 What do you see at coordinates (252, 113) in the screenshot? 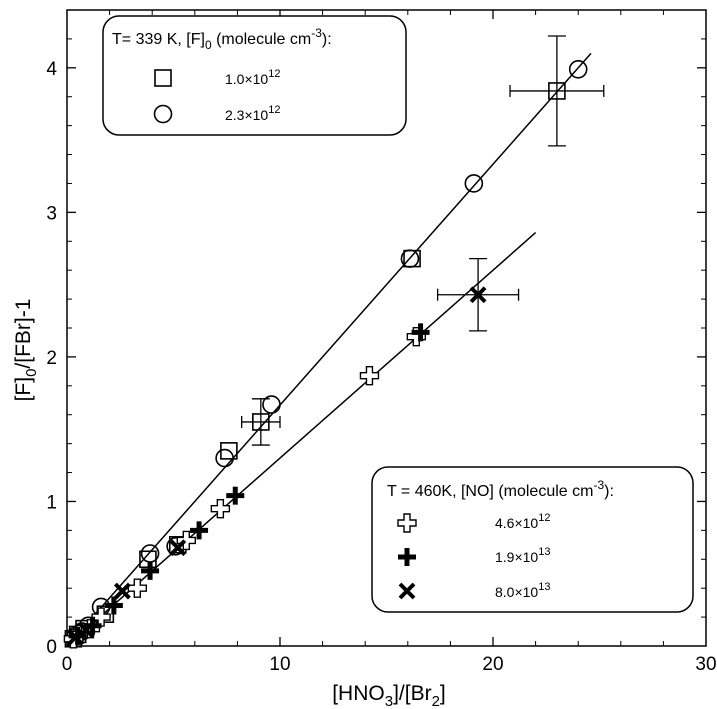
I see `legend-entry-circle: 2.3×10¹²` at bounding box center [252, 113].